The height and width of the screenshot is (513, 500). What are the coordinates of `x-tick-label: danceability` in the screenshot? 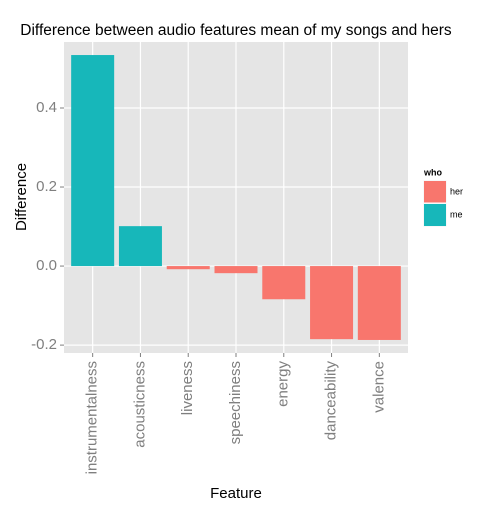 It's located at (331, 401).